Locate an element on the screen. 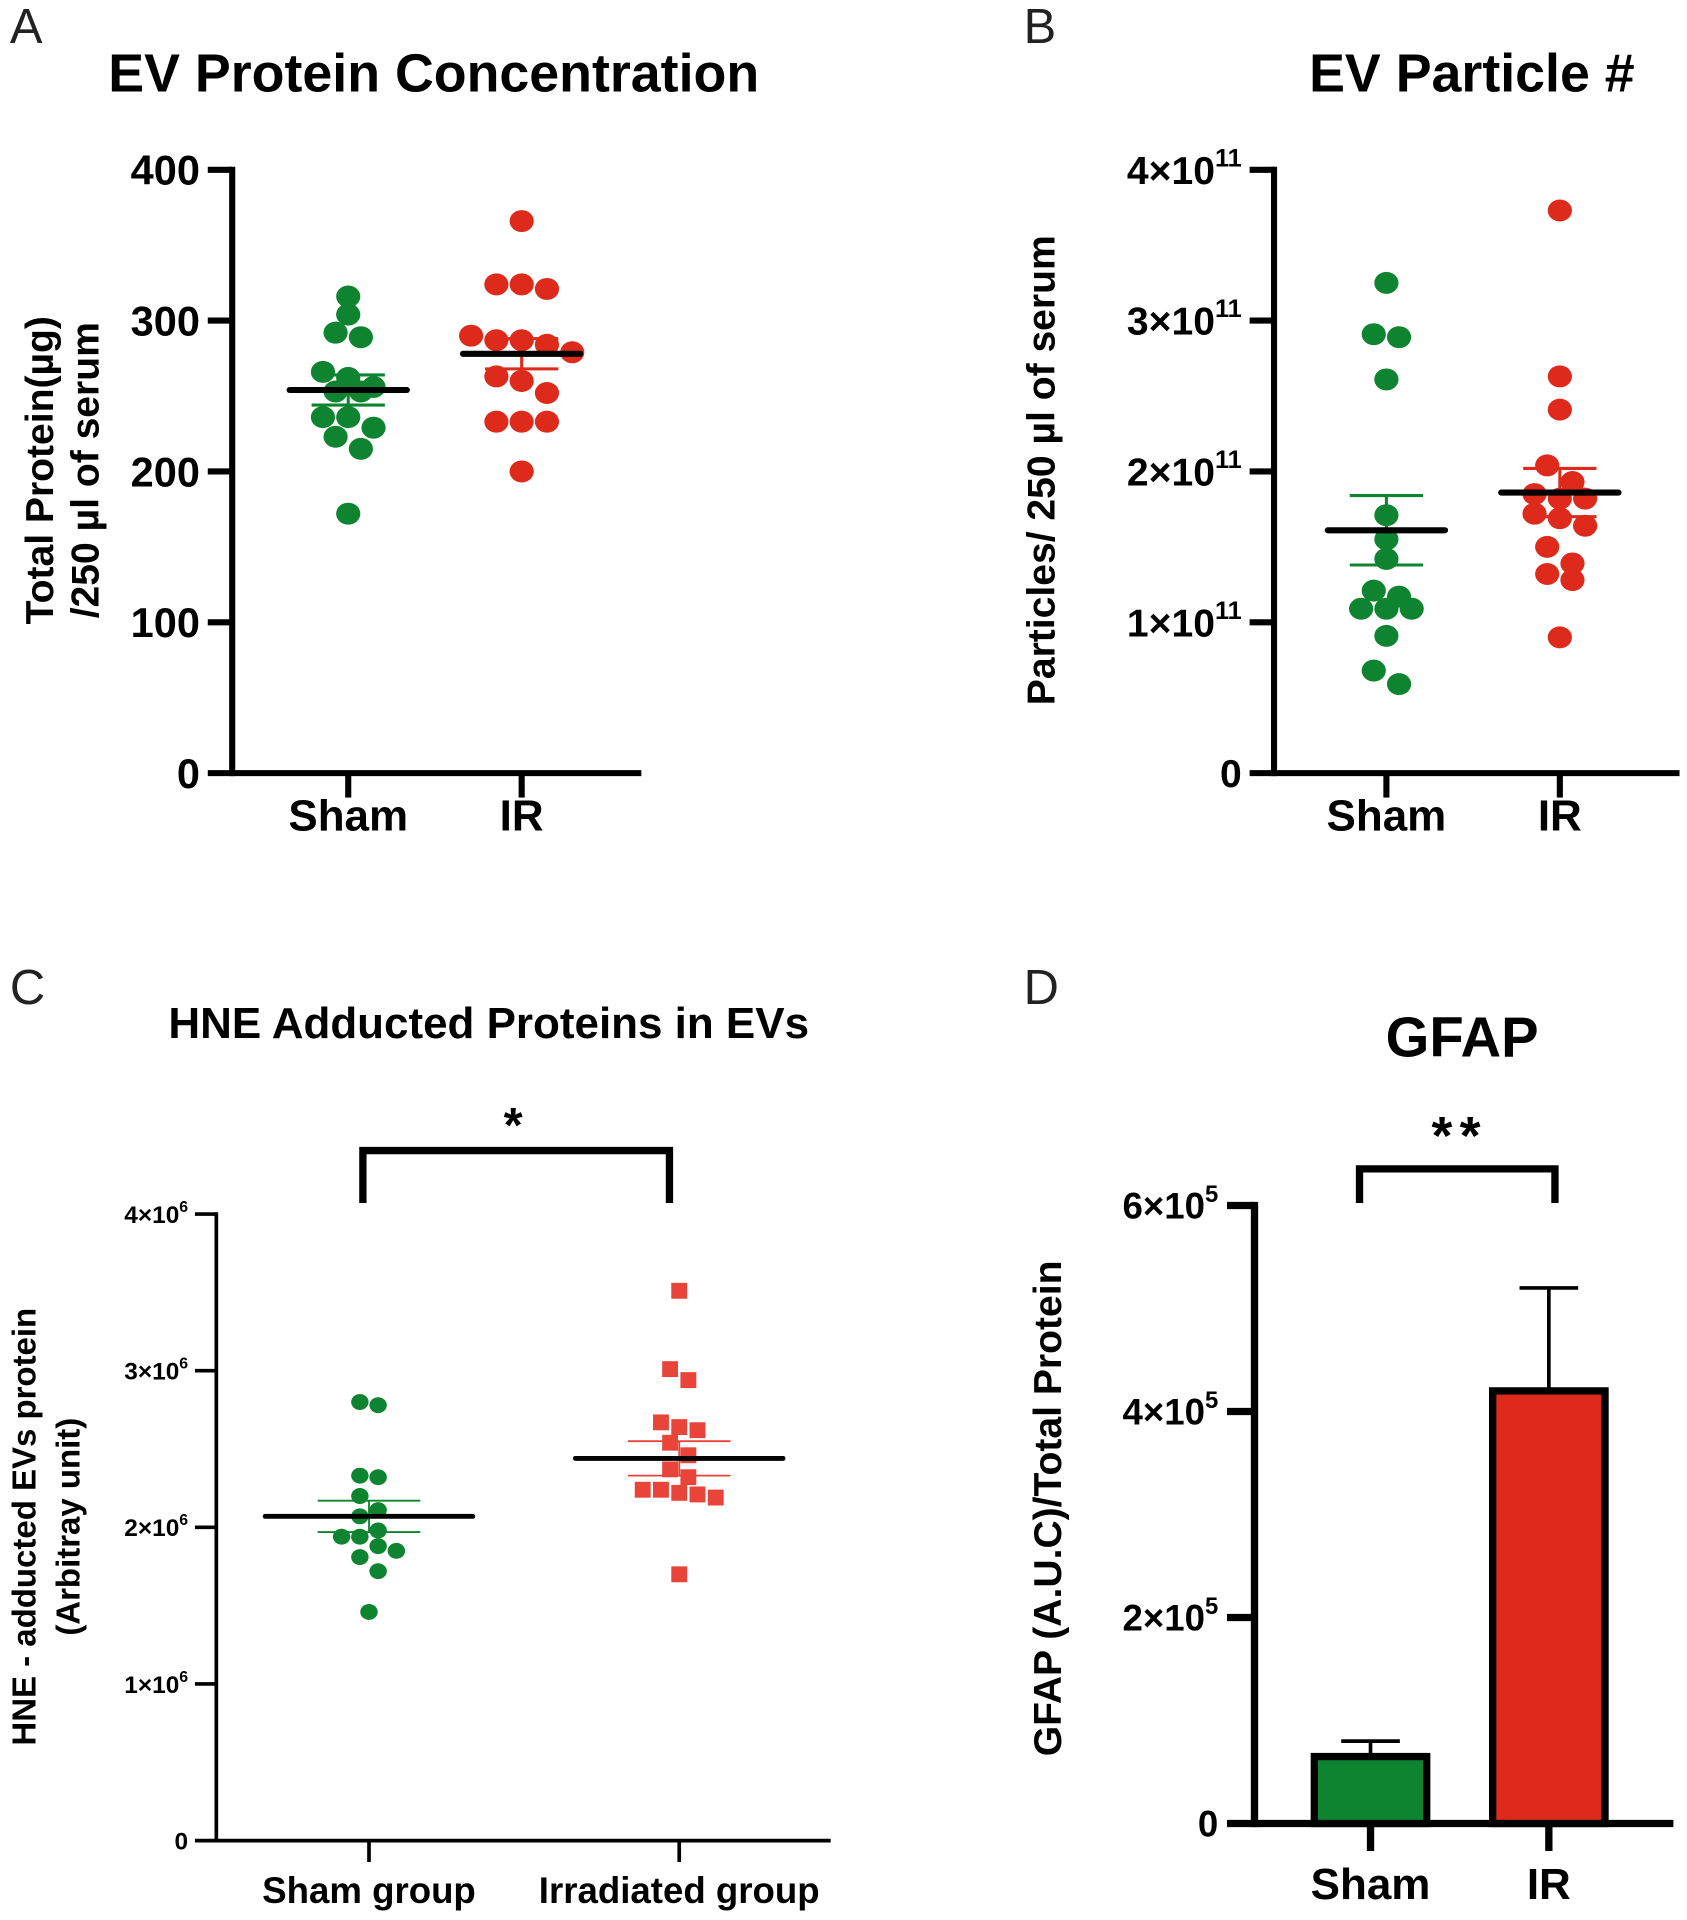 The width and height of the screenshot is (1687, 1920). y-tick-label: 4×10⁵ is located at coordinates (1170, 1409).